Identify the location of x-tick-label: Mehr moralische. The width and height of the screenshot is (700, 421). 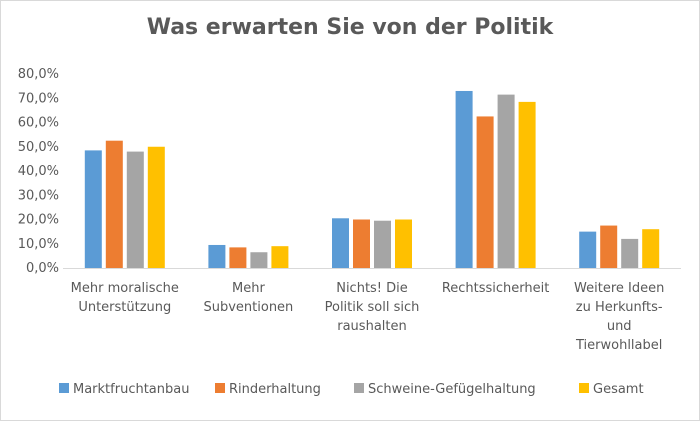
(125, 288).